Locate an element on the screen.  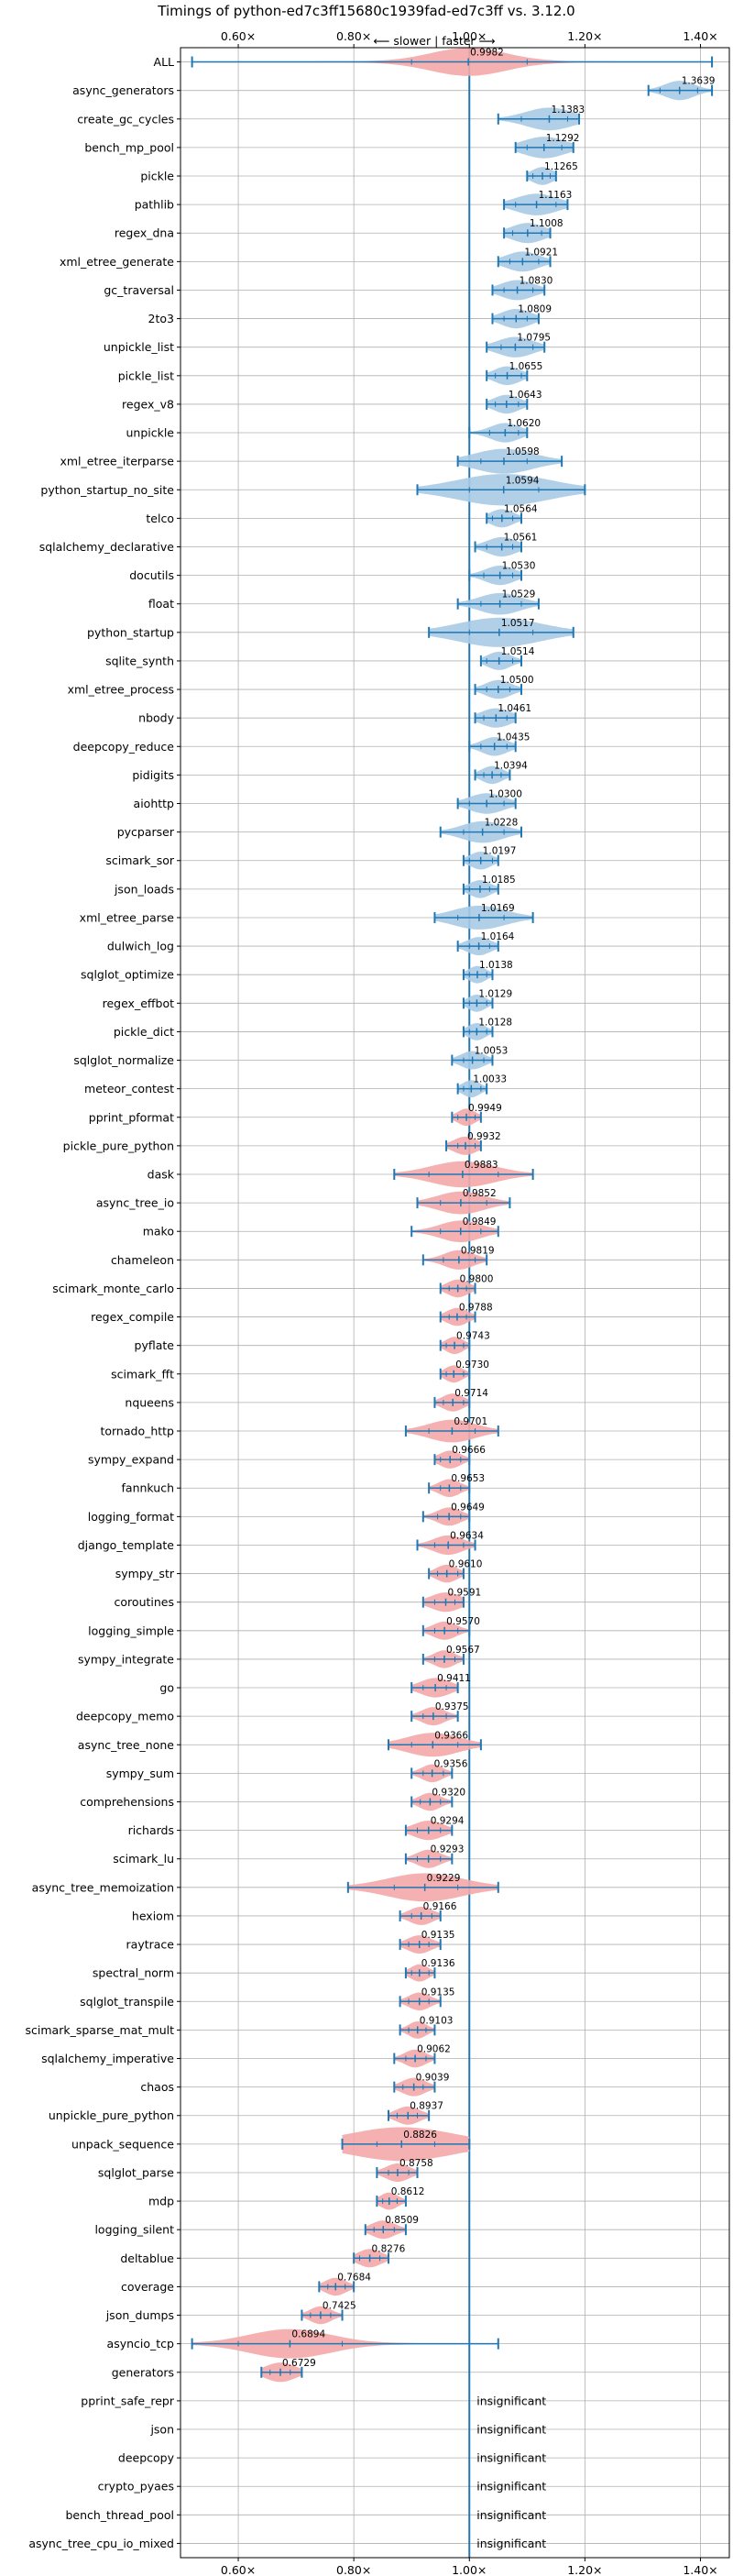
mean-value-label: 0.7425 is located at coordinates (339, 2306).